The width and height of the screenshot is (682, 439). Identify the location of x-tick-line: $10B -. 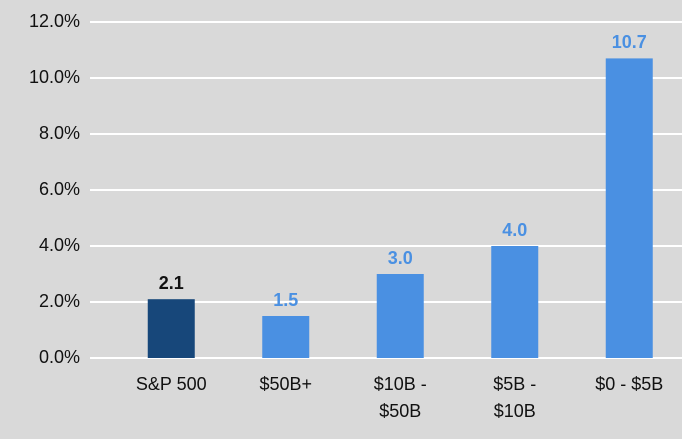
(400, 384).